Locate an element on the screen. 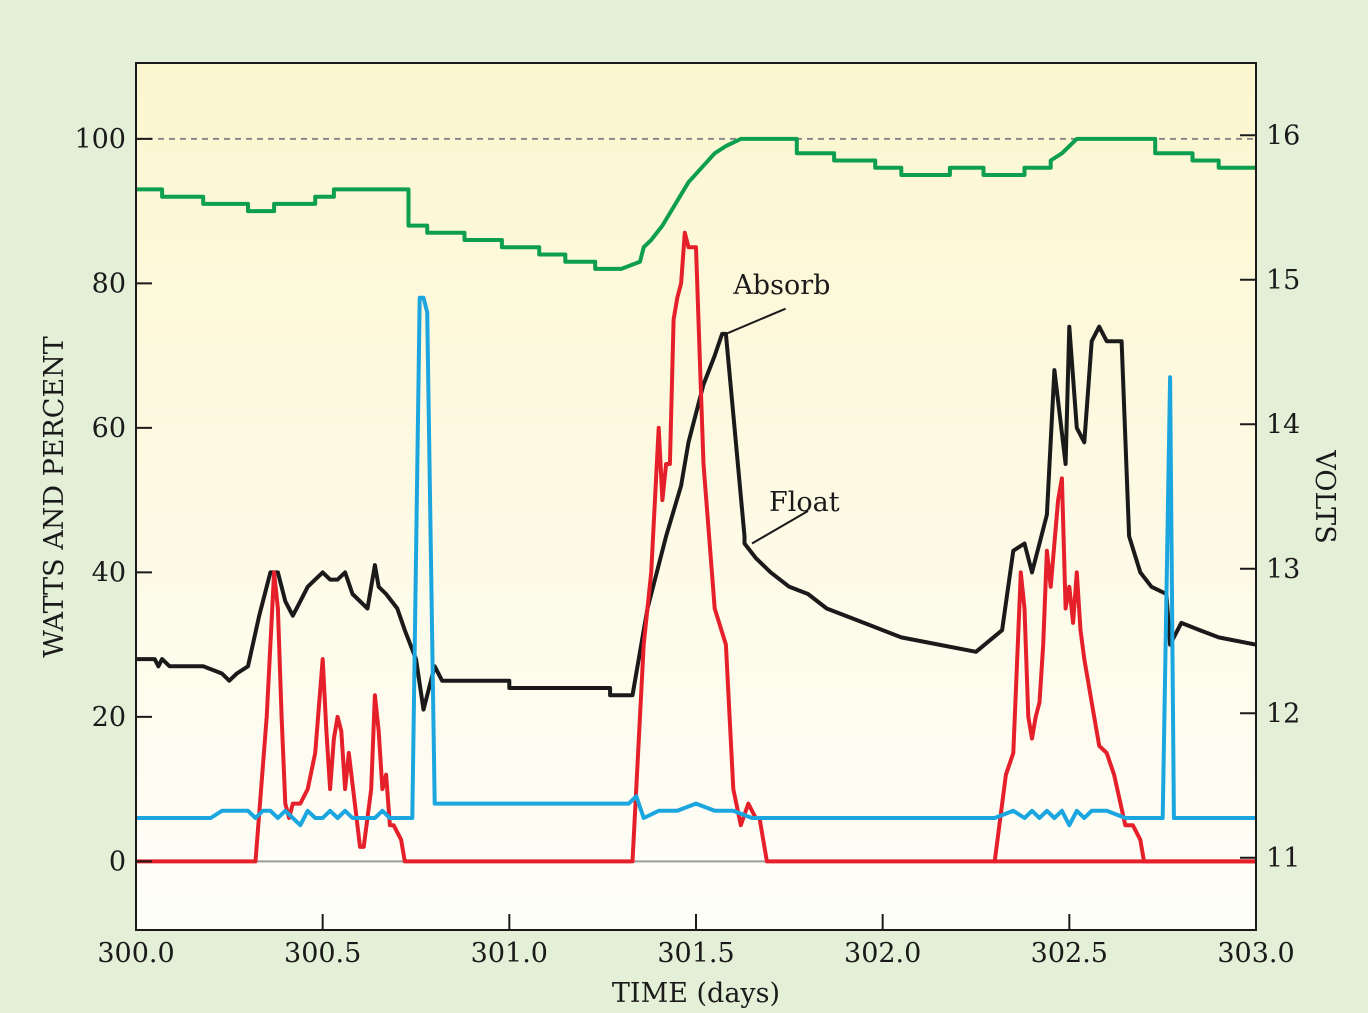  y-right-tick-label: 11 is located at coordinates (1283, 858).